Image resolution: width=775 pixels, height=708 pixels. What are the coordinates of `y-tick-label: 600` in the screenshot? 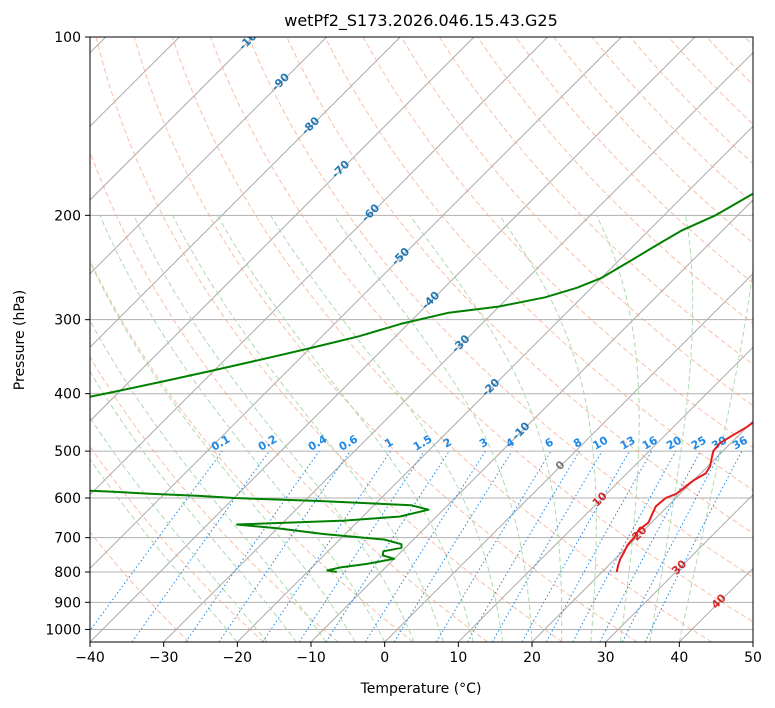 It's located at (67, 499).